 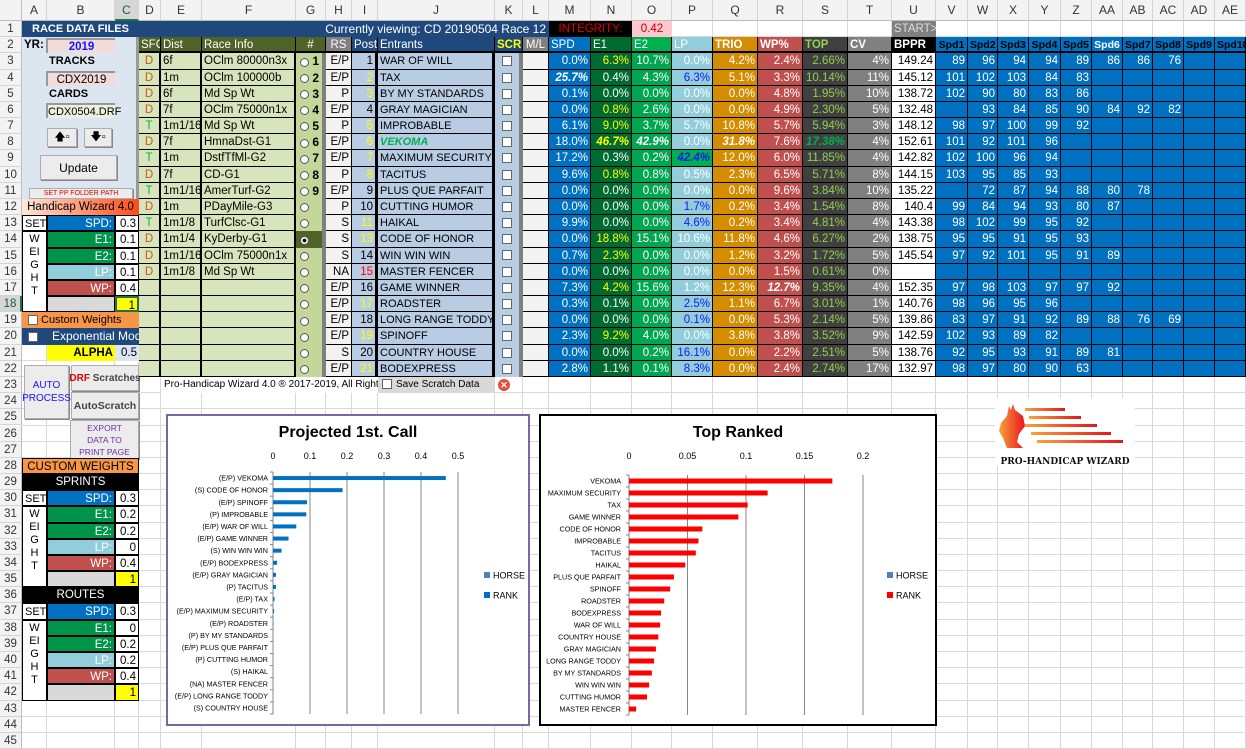 What do you see at coordinates (11, 627) in the screenshot?
I see `row-header: 38` at bounding box center [11, 627].